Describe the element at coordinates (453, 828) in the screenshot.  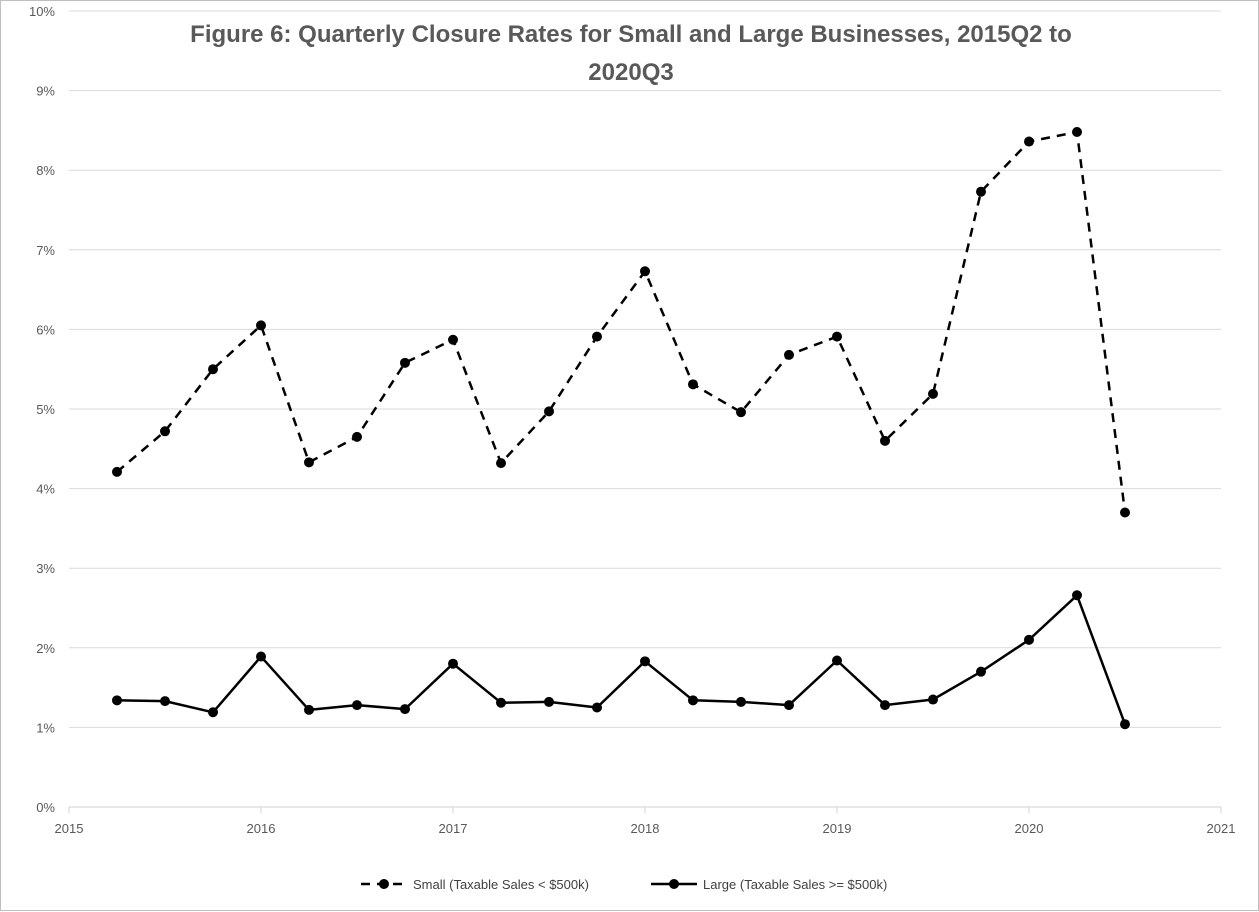
I see `x-tick-label: 2017` at that location.